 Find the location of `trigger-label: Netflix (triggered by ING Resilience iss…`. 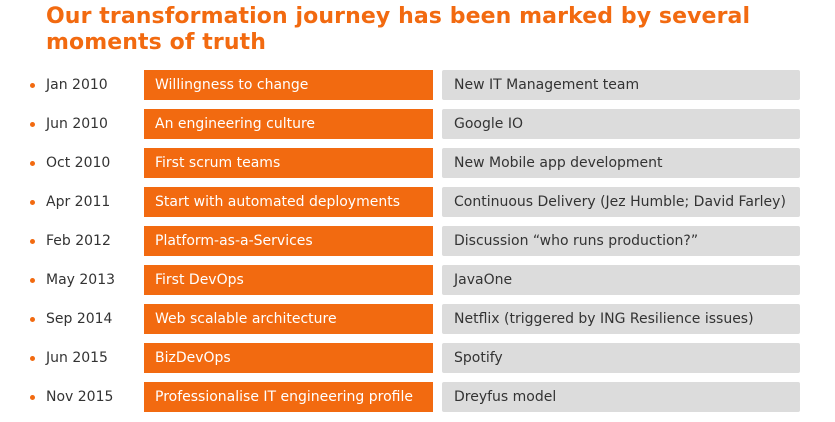

trigger-label: Netflix (triggered by ING Resilience iss… is located at coordinates (621, 319).